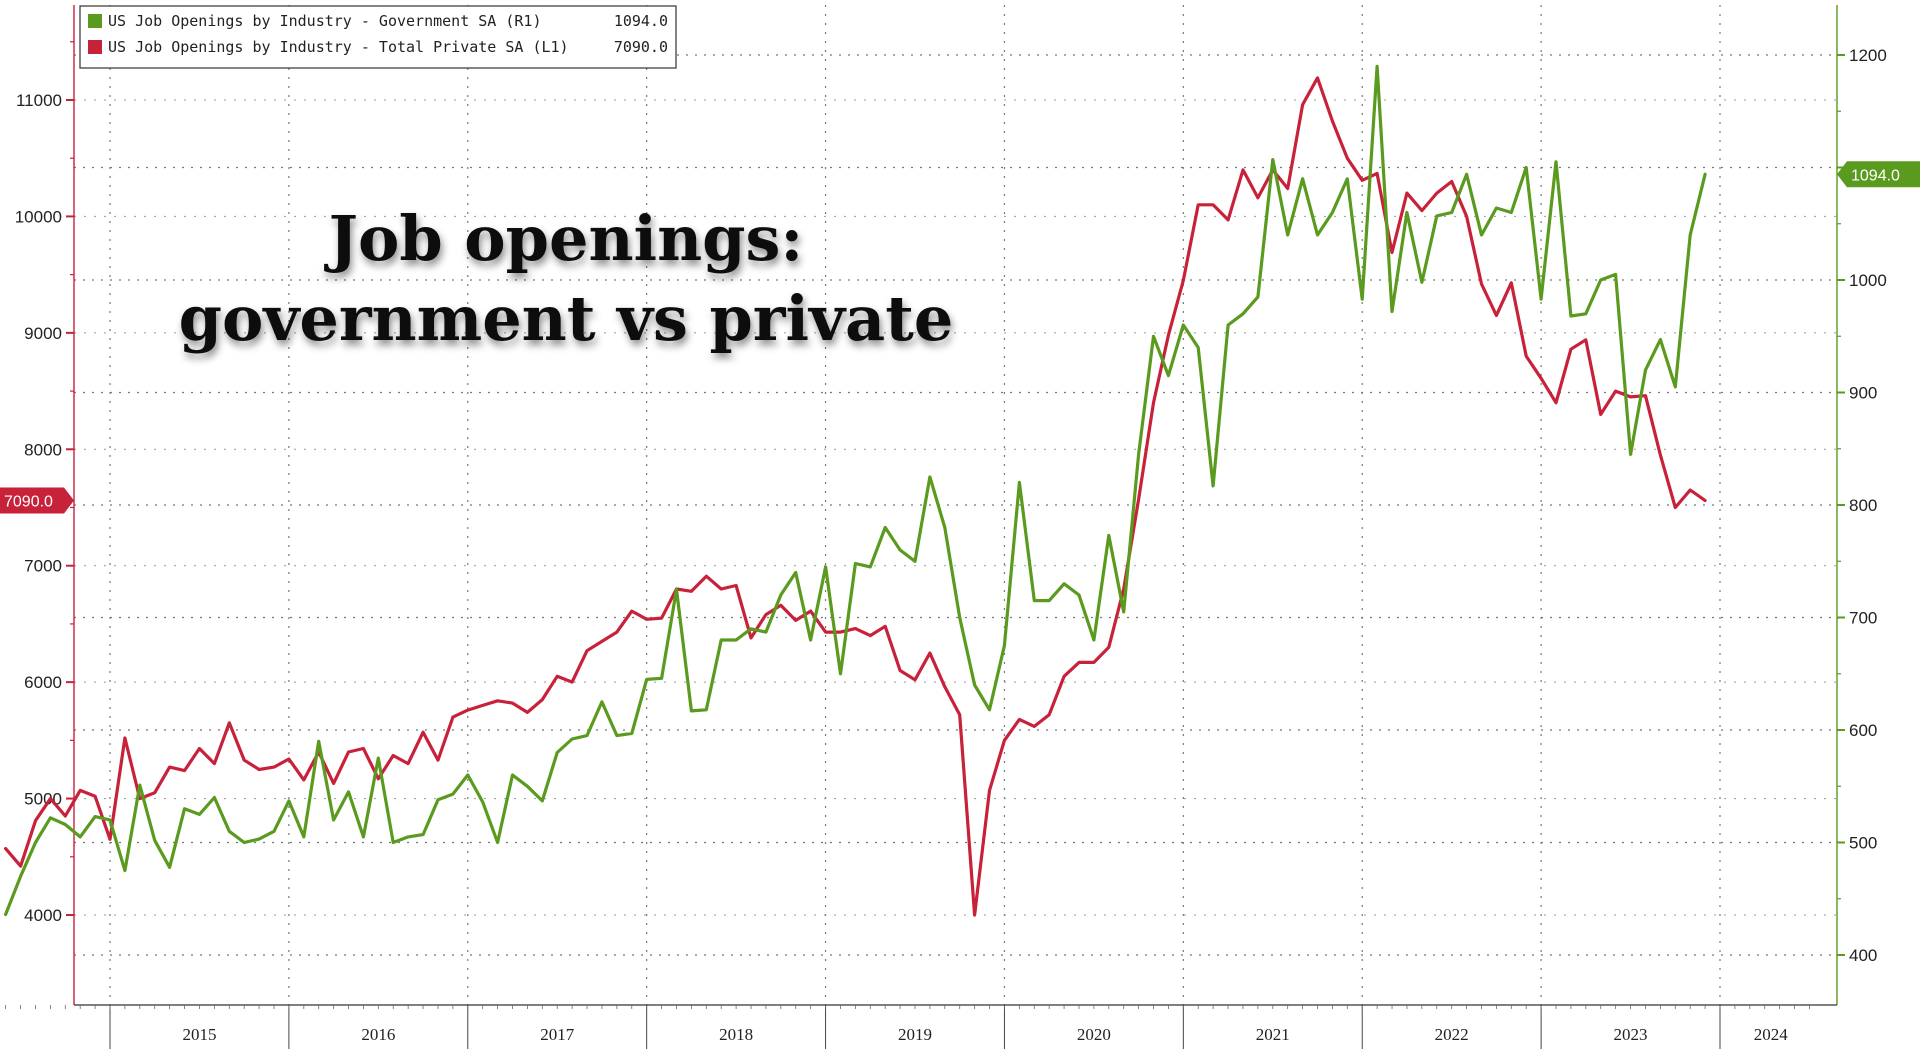 This screenshot has width=1920, height=1049. I want to click on left-tick-label-4000: 4000, so click(43, 915).